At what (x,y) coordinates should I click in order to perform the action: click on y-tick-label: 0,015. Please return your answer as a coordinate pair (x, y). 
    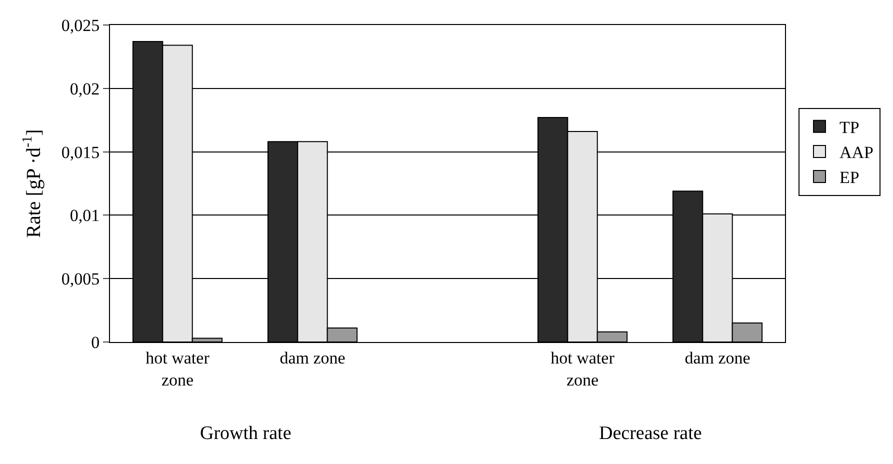
    Looking at the image, I should click on (80, 152).